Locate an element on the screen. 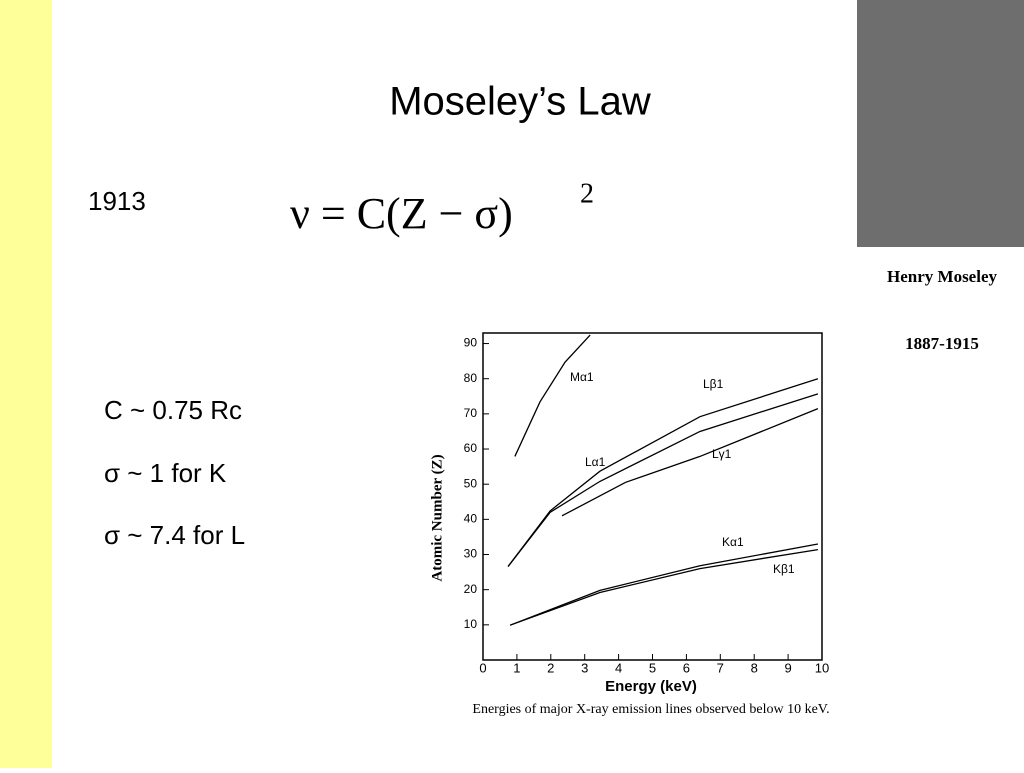 The height and width of the screenshot is (773, 1024). year: 1913 is located at coordinates (117, 201).